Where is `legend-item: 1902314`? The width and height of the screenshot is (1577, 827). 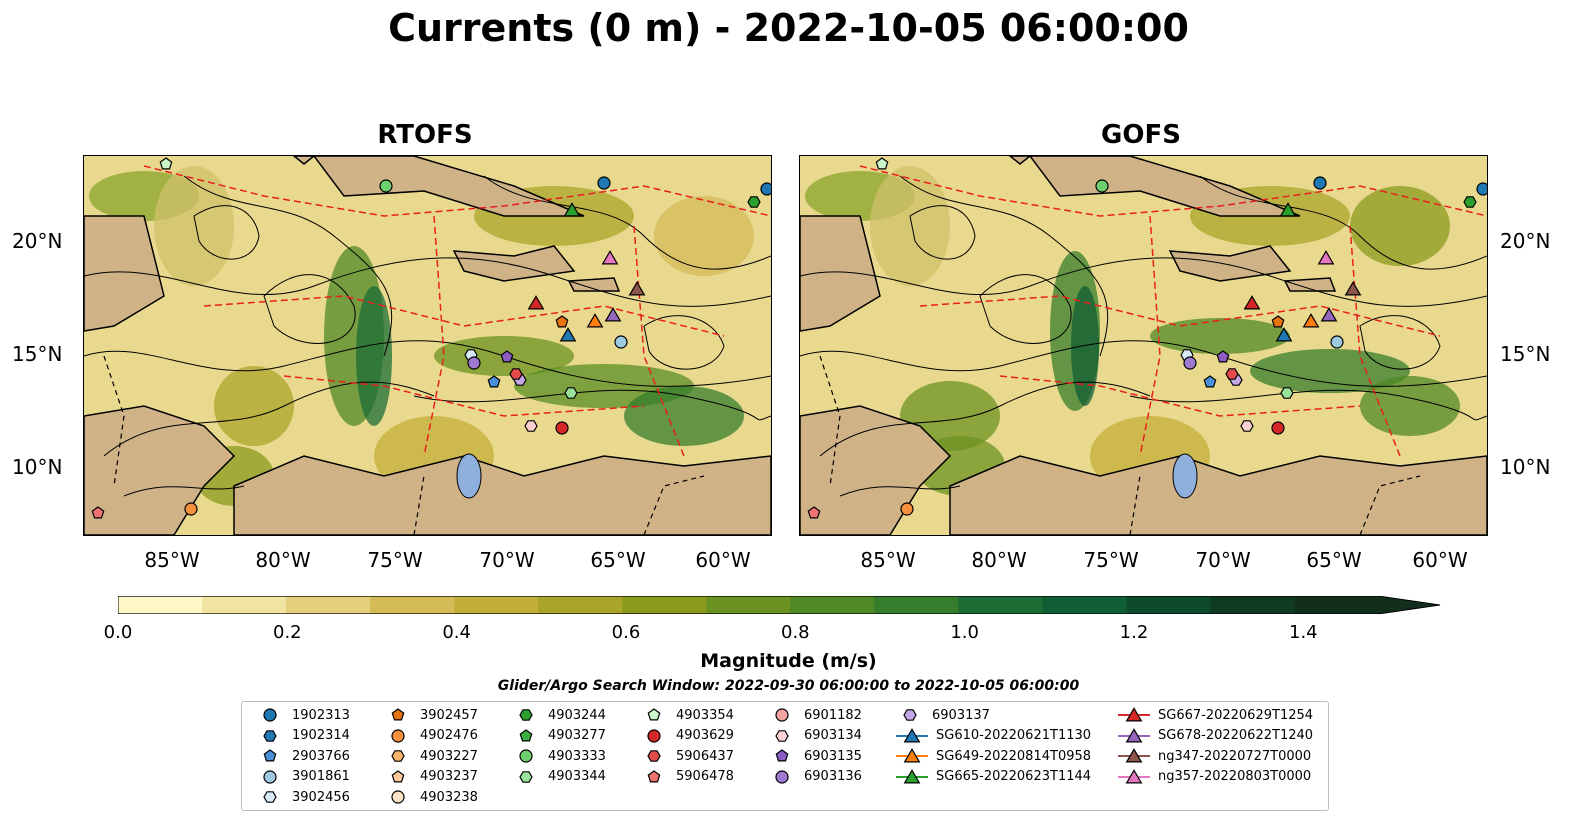
legend-item: 1902314 is located at coordinates (302, 736).